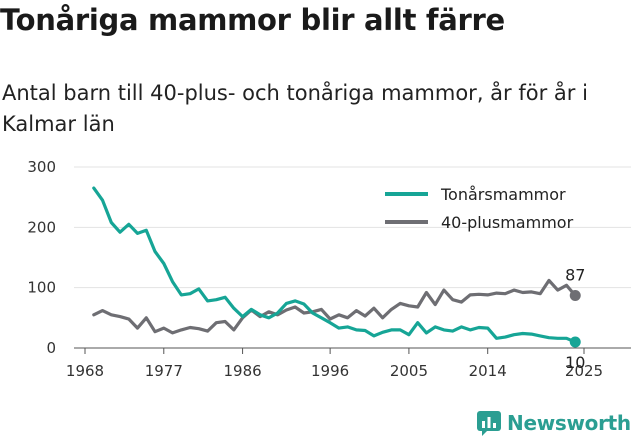  What do you see at coordinates (51, 348) in the screenshot?
I see `y-tick-label: 0` at bounding box center [51, 348].